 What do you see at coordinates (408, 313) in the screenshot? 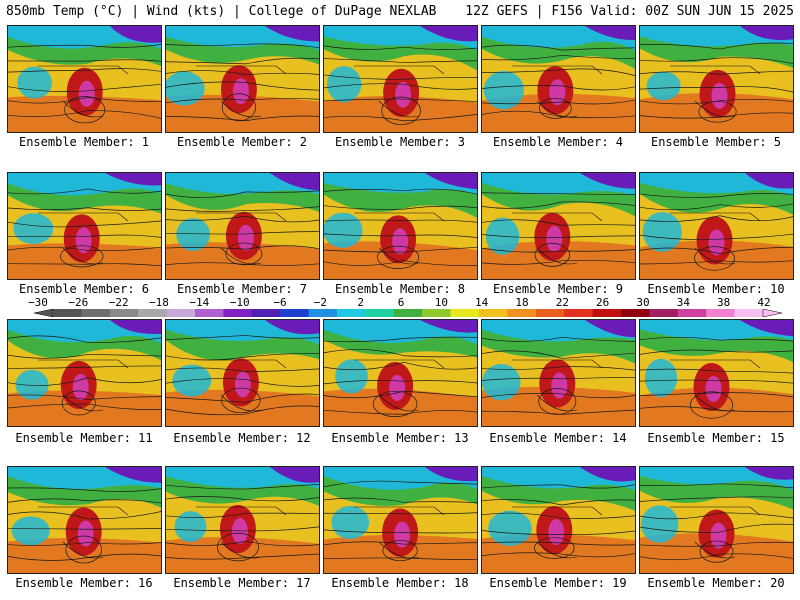
I see `colorbar` at bounding box center [408, 313].